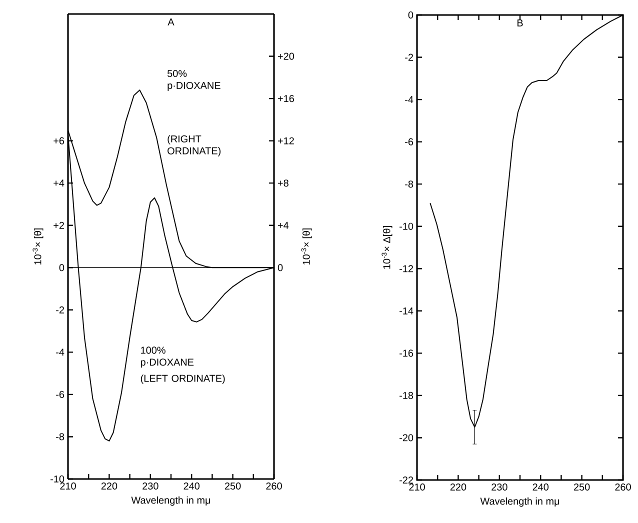 This screenshot has width=638, height=523. What do you see at coordinates (407, 438) in the screenshot?
I see `y-tick-label: -20` at bounding box center [407, 438].